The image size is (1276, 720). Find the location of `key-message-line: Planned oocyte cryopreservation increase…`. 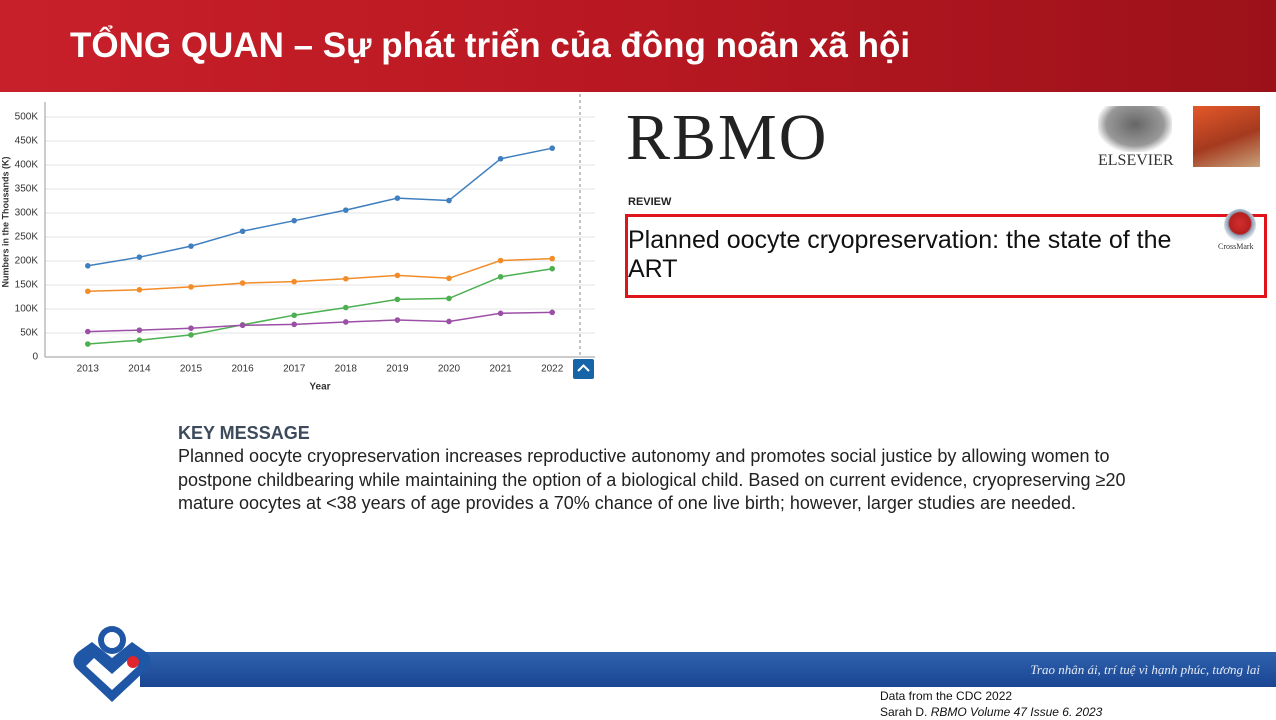

key-message-line: Planned oocyte cryopreservation increase… is located at coordinates (644, 456).